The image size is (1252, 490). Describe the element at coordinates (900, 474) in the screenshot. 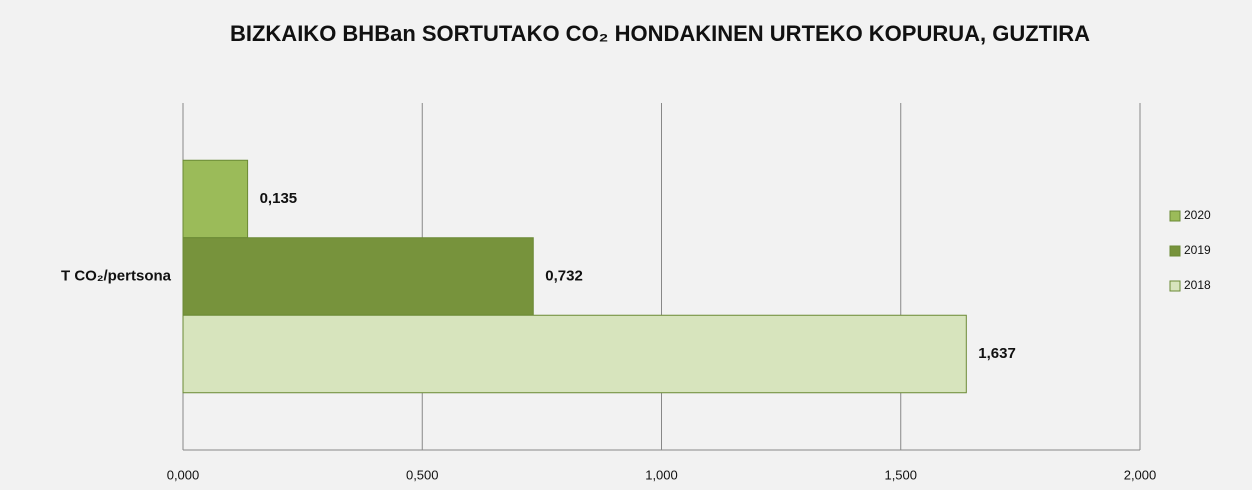

I see `x-tick-label: 1,500` at that location.